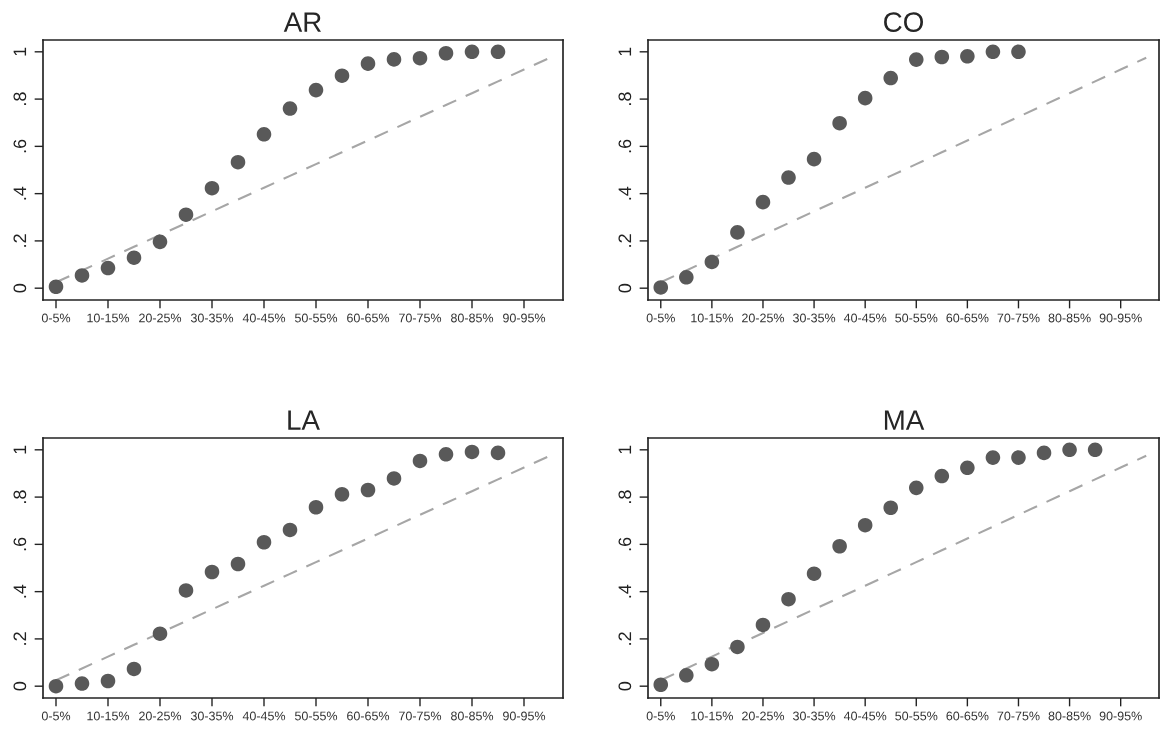  Describe the element at coordinates (304, 420) in the screenshot. I see `chart-title: LA` at that location.